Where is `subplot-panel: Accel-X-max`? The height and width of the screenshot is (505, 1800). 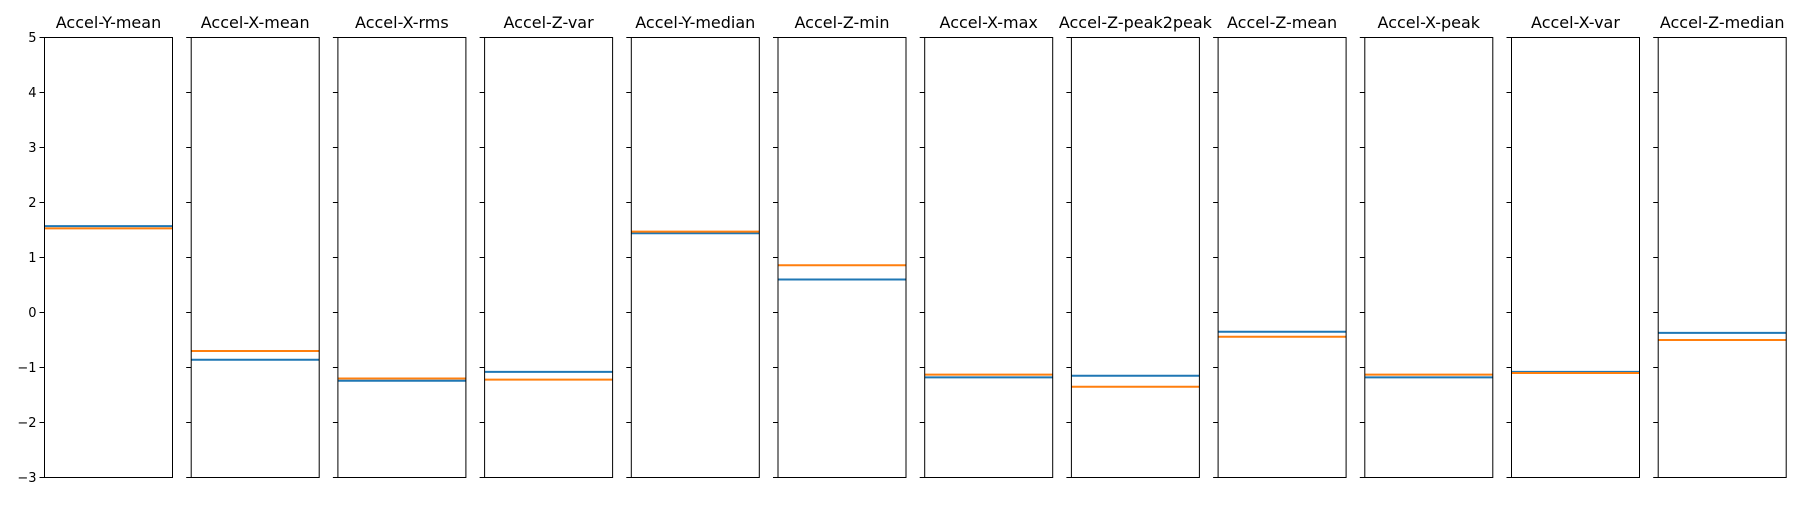
subplot-panel: Accel-X-max is located at coordinates (986, 245).